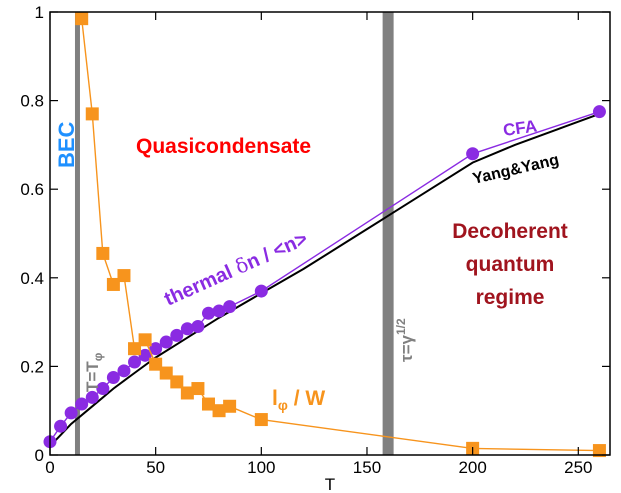  What do you see at coordinates (510, 231) in the screenshot?
I see `decoherent-label: Decoherent` at bounding box center [510, 231].